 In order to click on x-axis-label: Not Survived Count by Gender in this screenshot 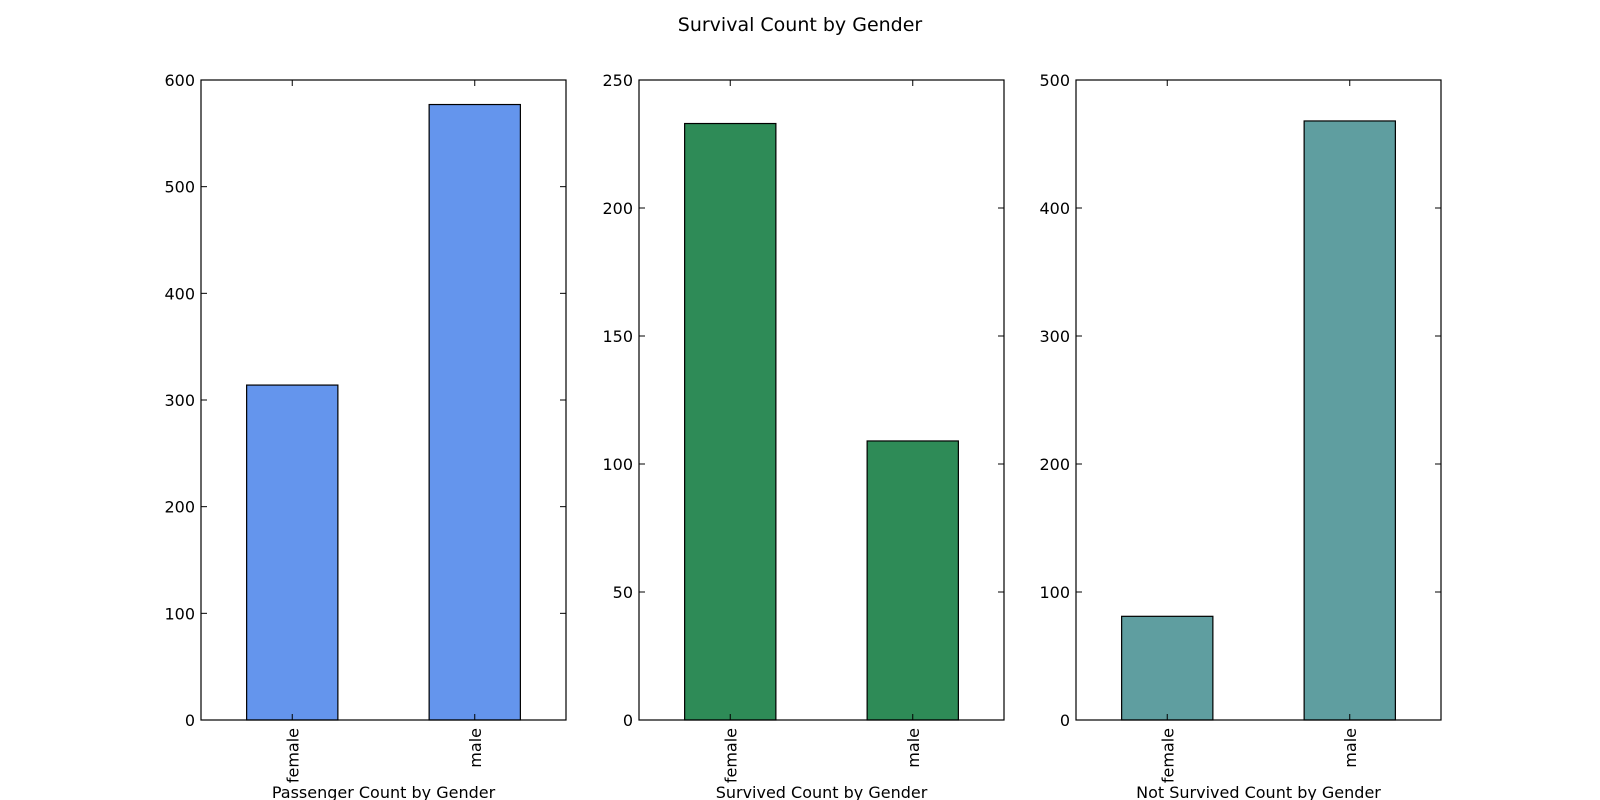, I will do `click(1258, 791)`.